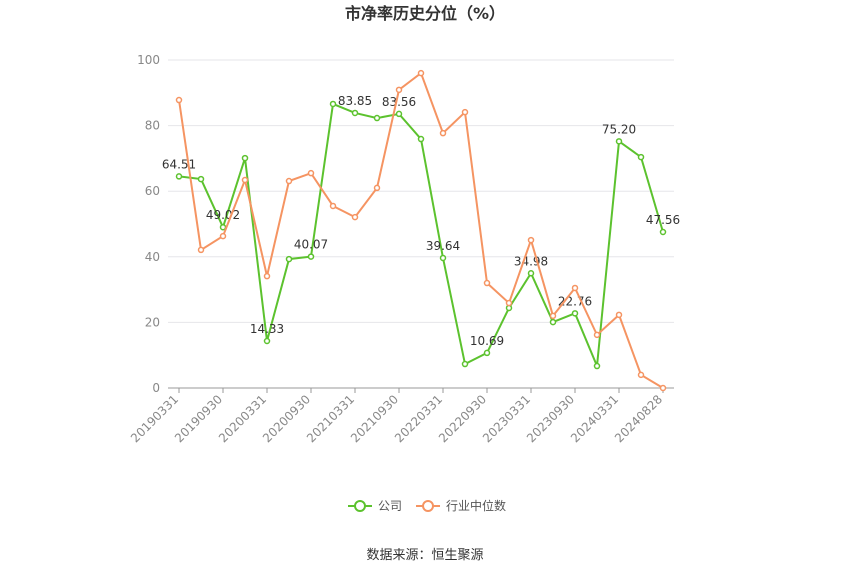 The width and height of the screenshot is (850, 579). What do you see at coordinates (267, 329) in the screenshot?
I see `data-label: 14.33` at bounding box center [267, 329].